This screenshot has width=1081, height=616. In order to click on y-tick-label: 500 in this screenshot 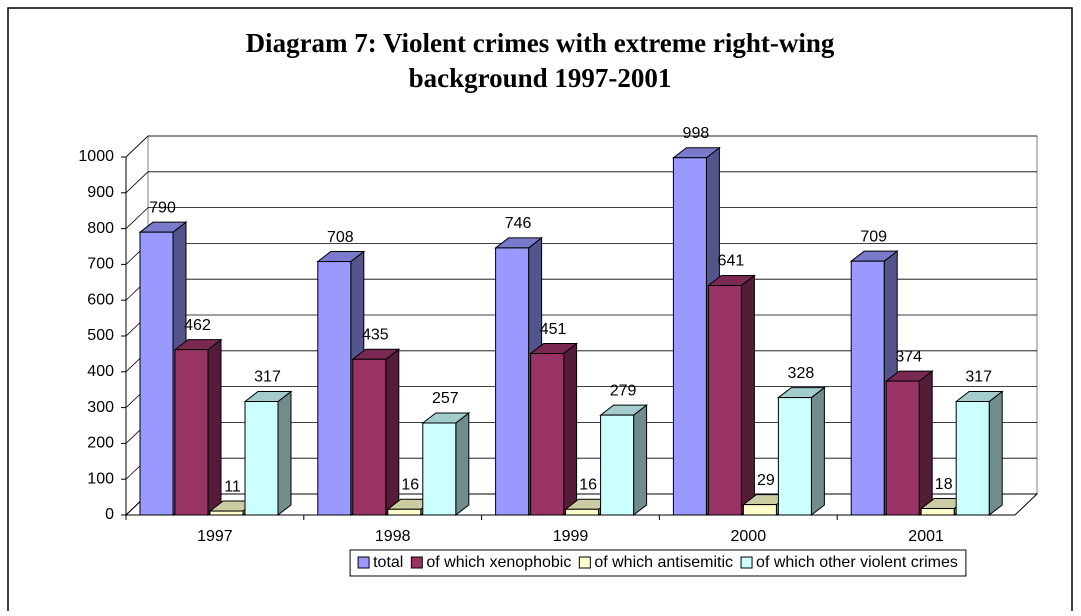, I will do `click(100, 335)`.